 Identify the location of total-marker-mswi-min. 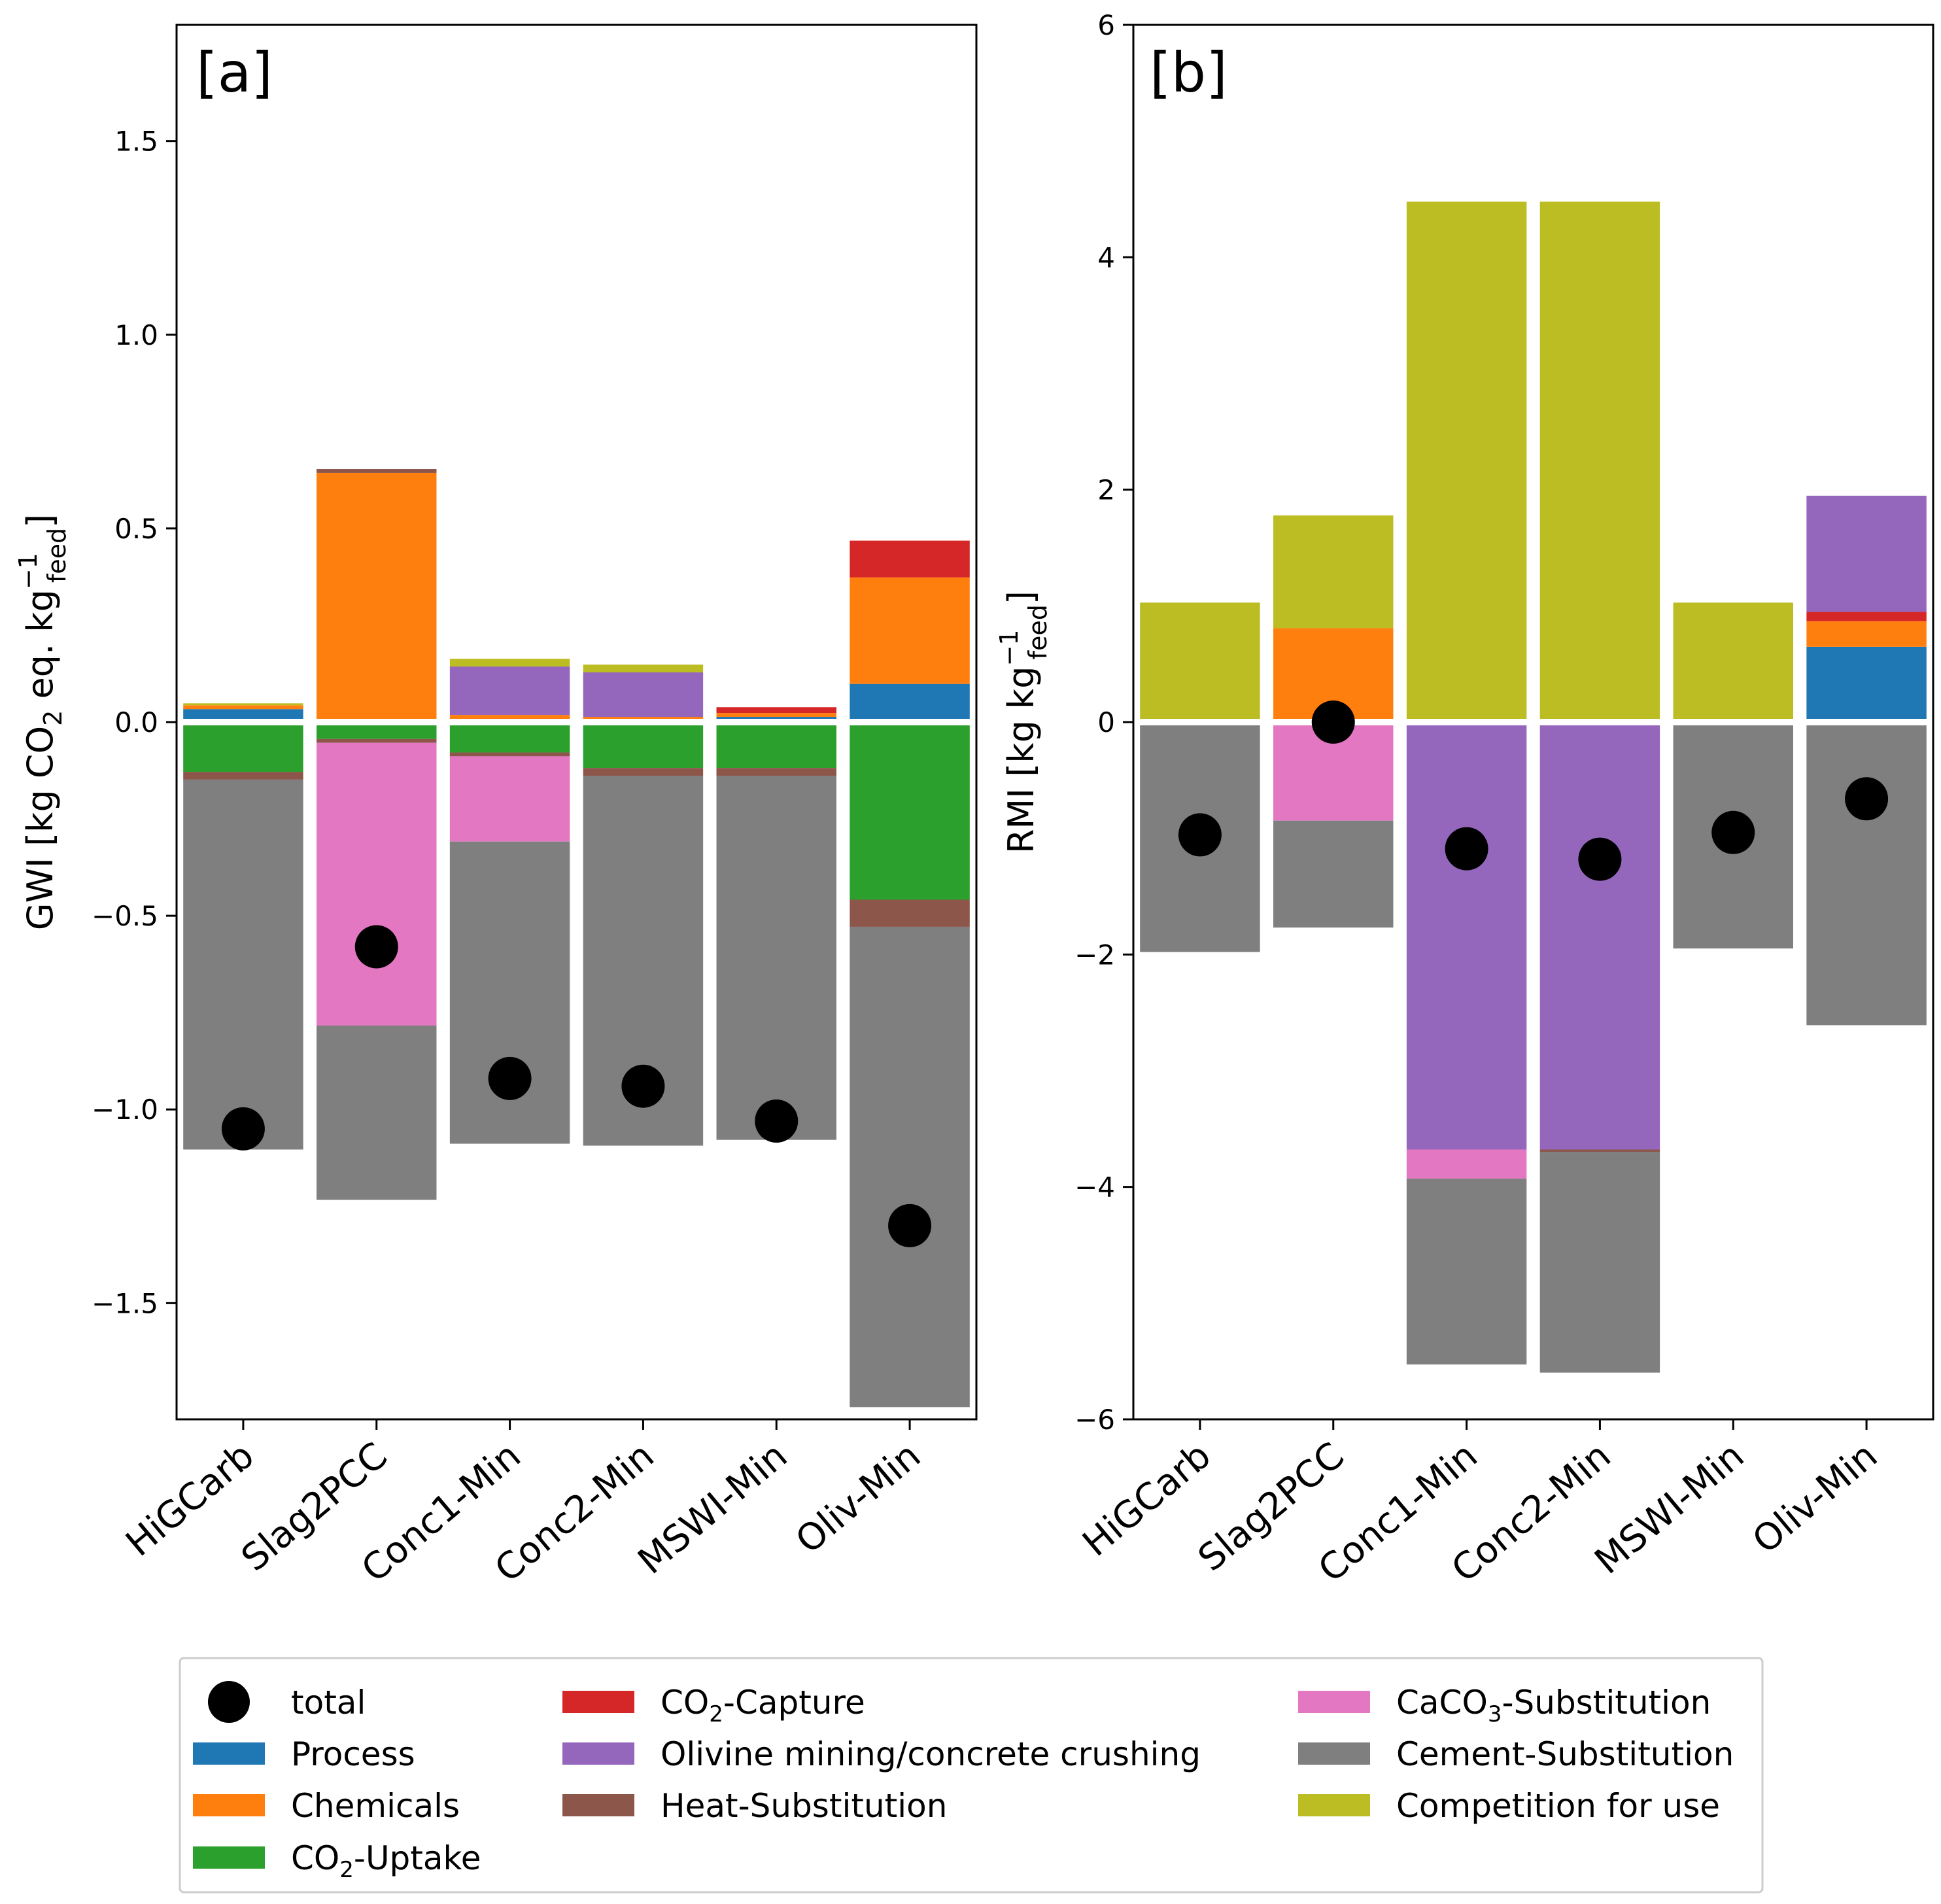
(1733, 832).